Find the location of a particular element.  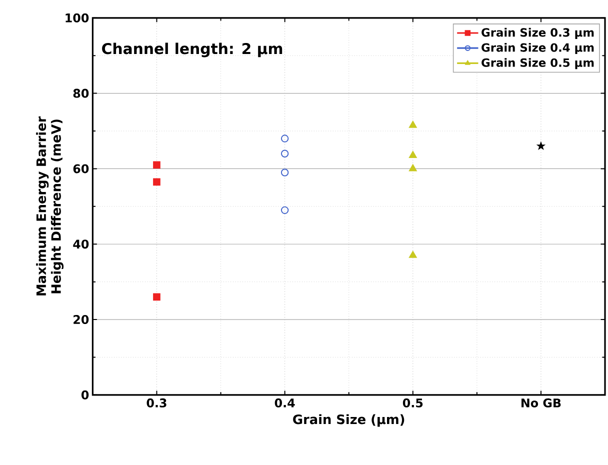

x-tick-label: 0.3 is located at coordinates (156, 403).